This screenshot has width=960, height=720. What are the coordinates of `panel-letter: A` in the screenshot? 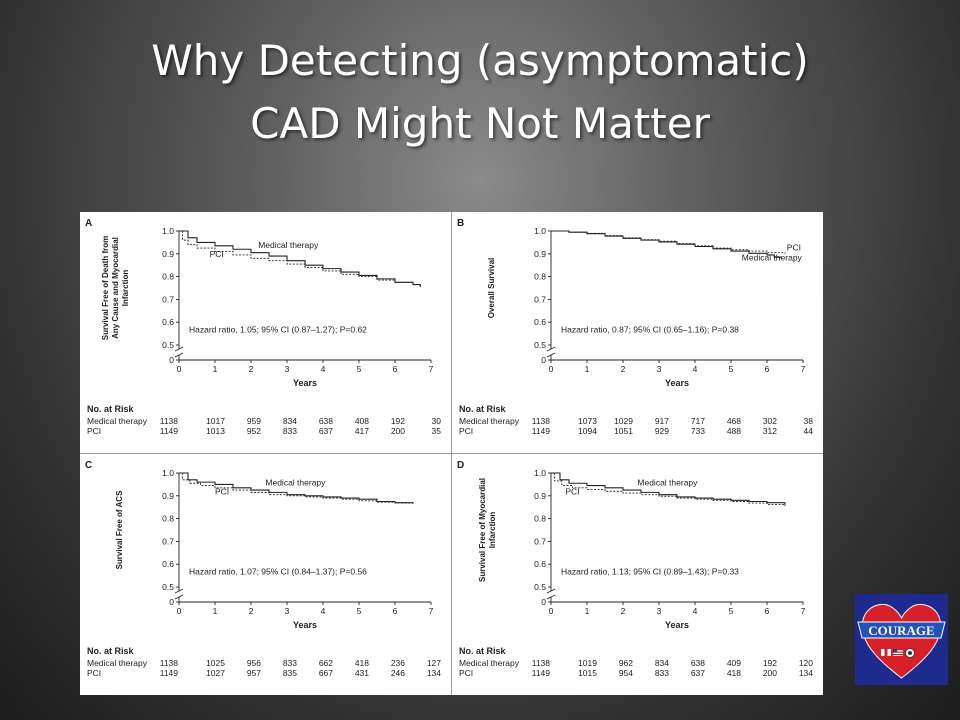 It's located at (88, 223).